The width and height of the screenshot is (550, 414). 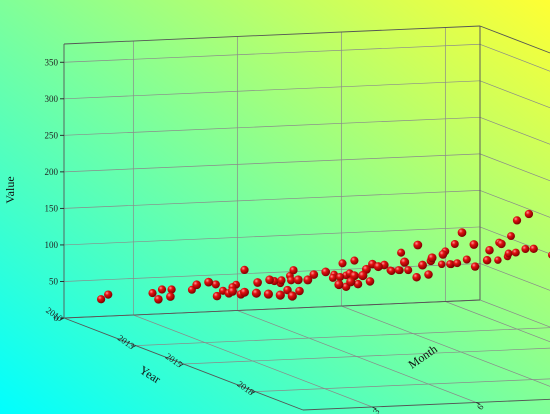 I want to click on top-left-edge, so click(x=272, y=35).